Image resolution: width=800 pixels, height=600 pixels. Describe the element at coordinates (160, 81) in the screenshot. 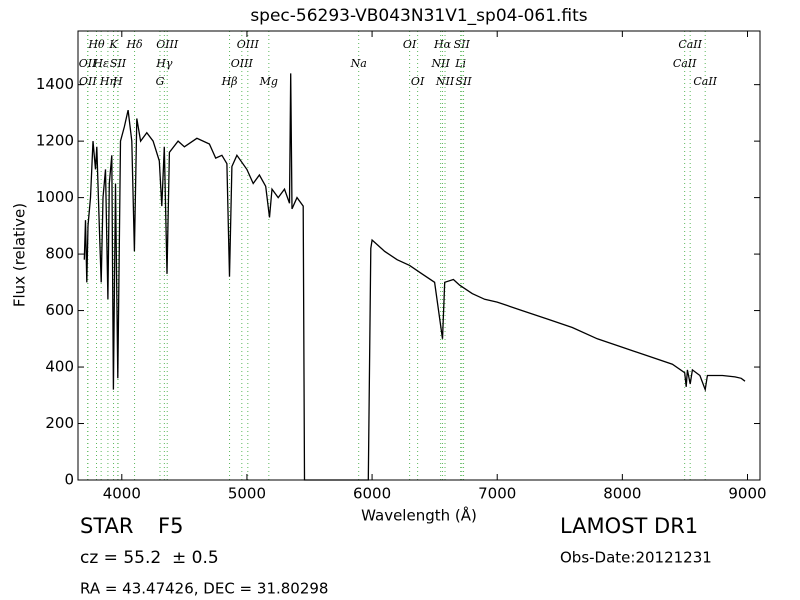

I see `spectral-line-label: G` at that location.